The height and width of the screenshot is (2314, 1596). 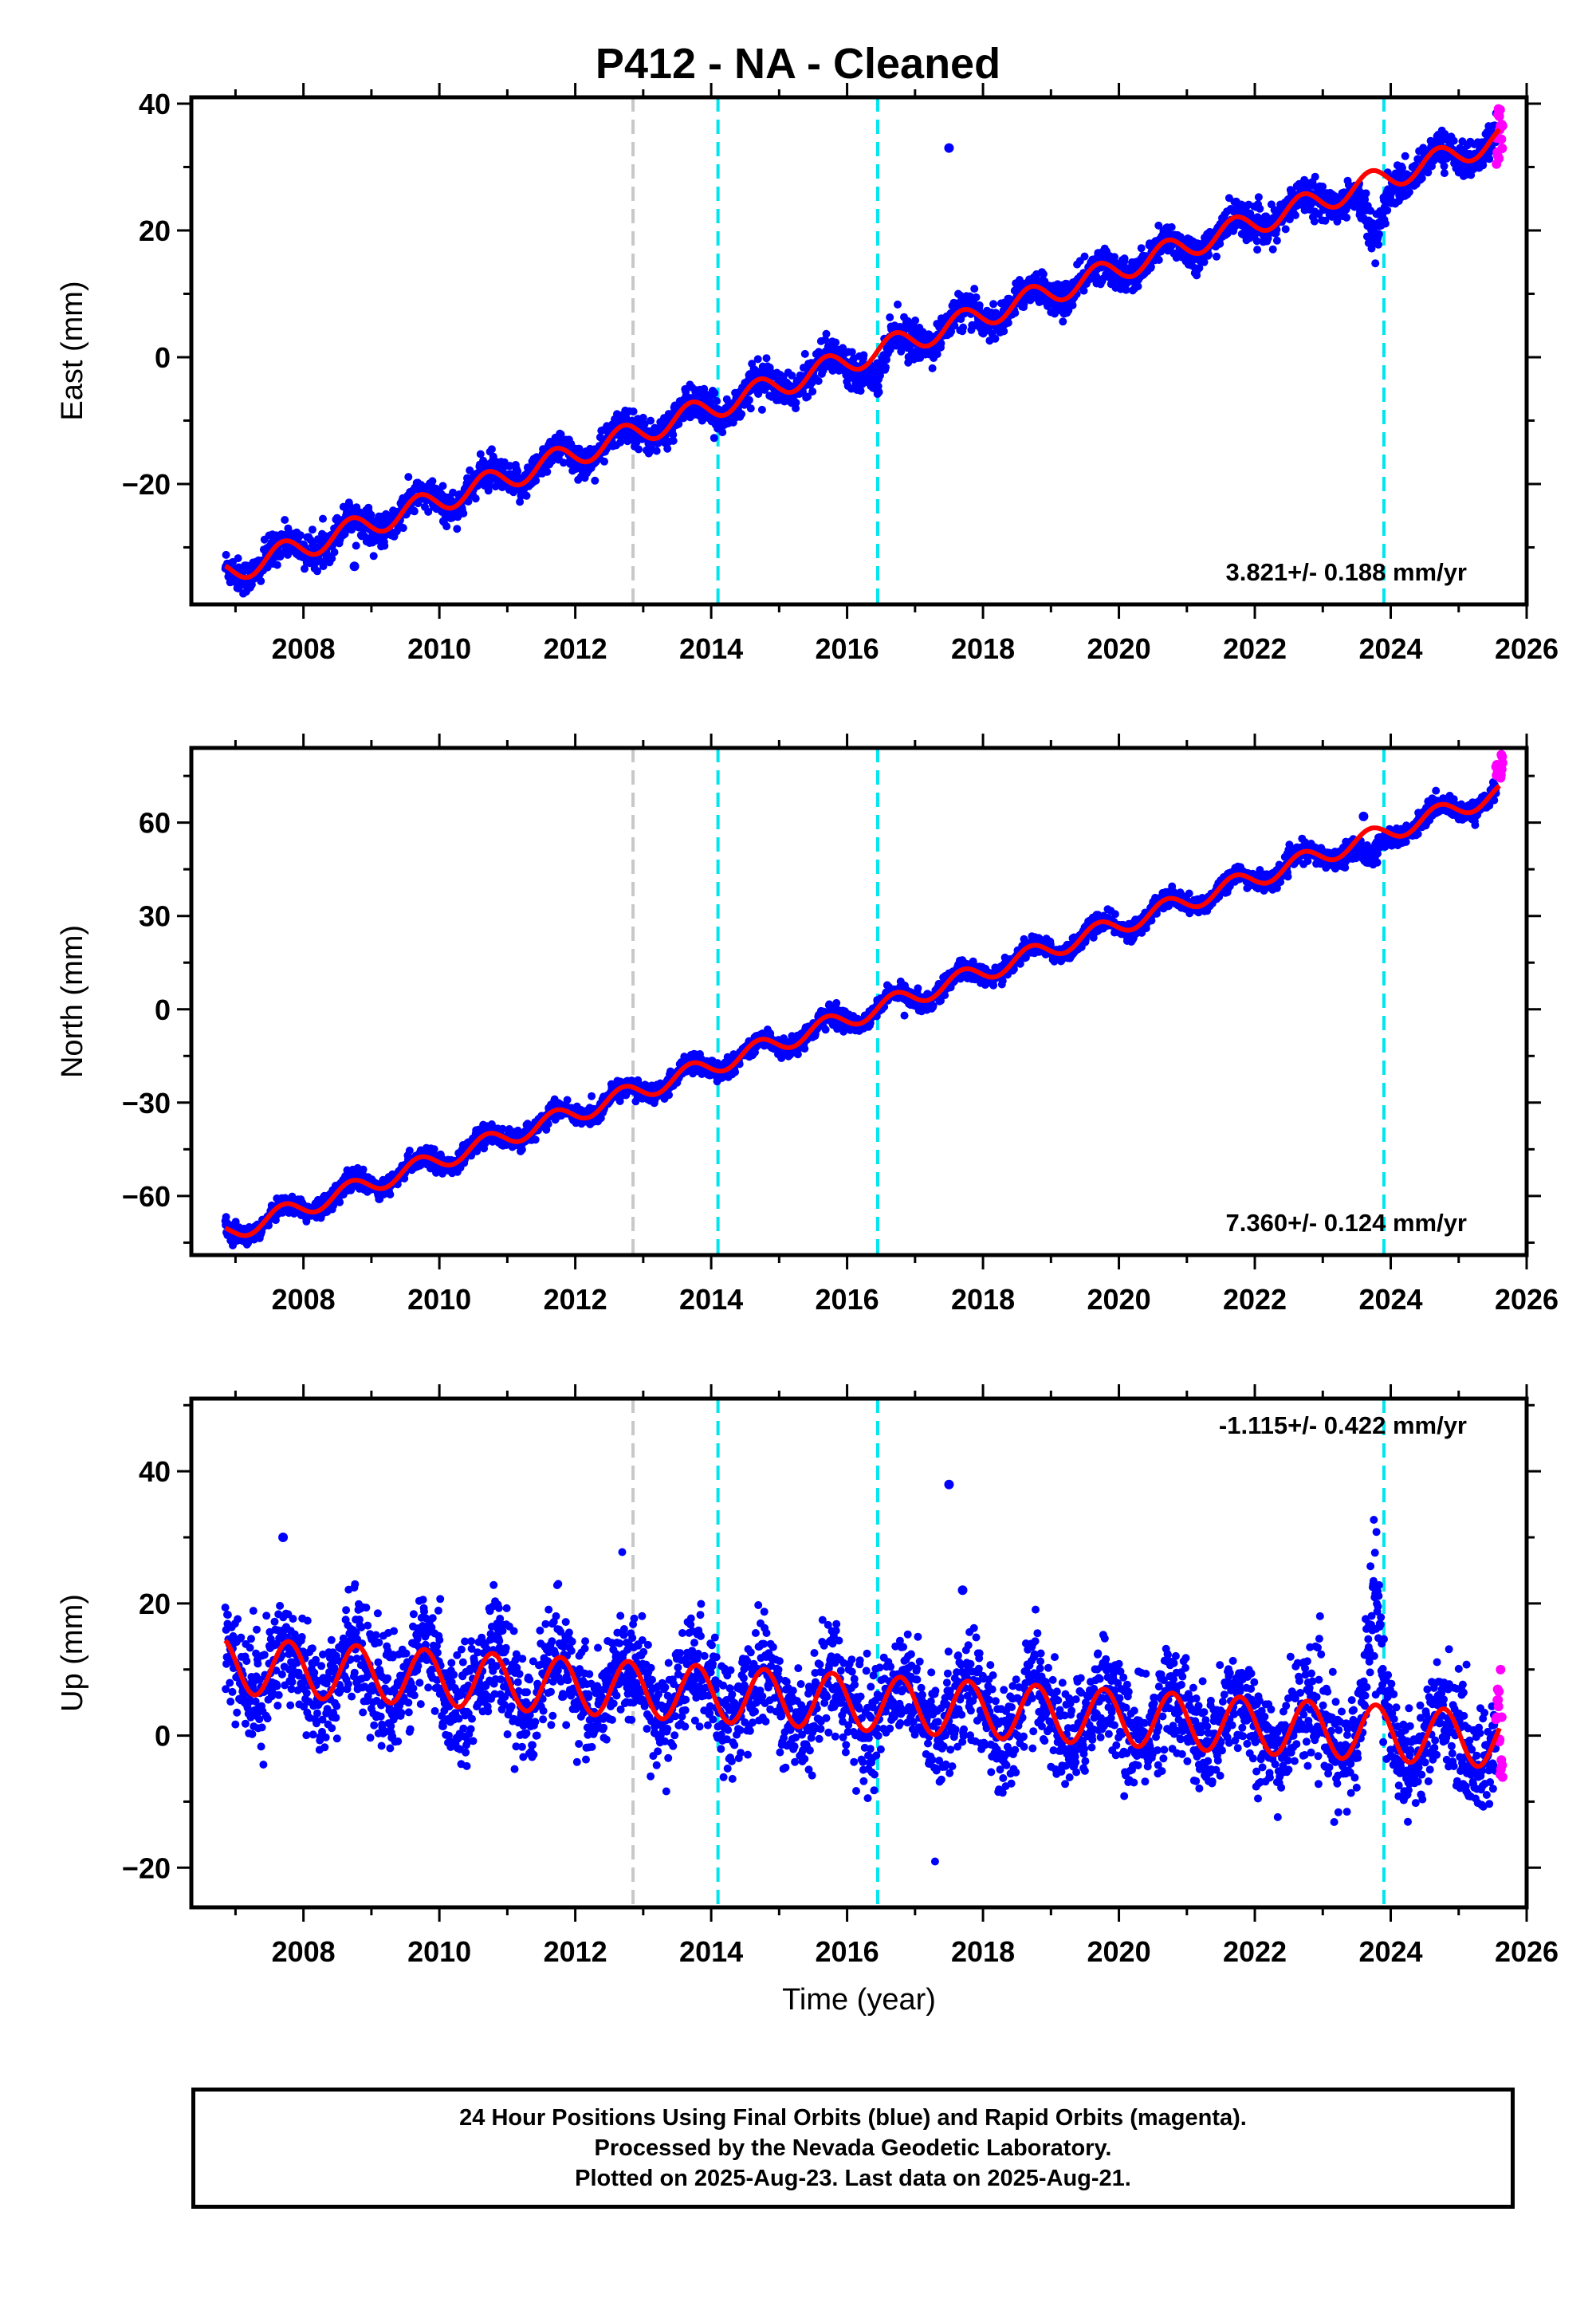 I want to click on east-xtick-label: 2008, so click(x=304, y=649).